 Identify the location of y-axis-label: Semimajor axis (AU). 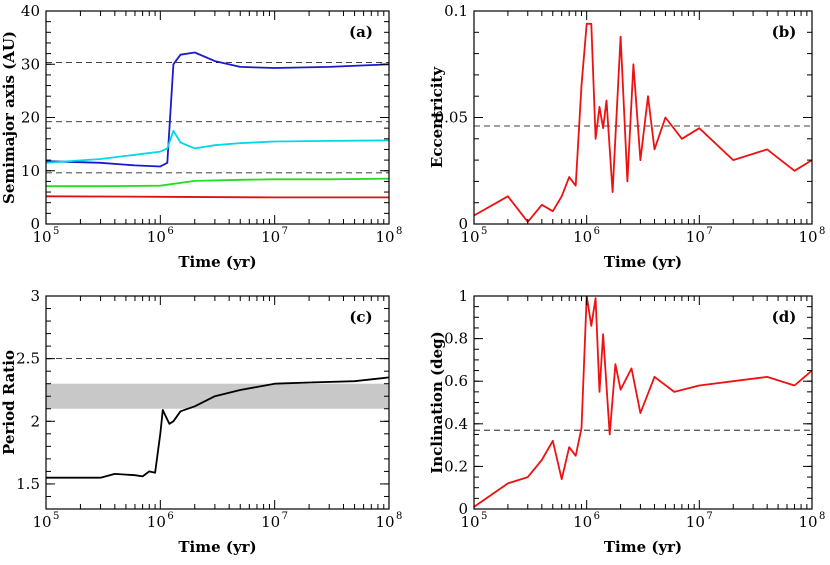
(9, 117).